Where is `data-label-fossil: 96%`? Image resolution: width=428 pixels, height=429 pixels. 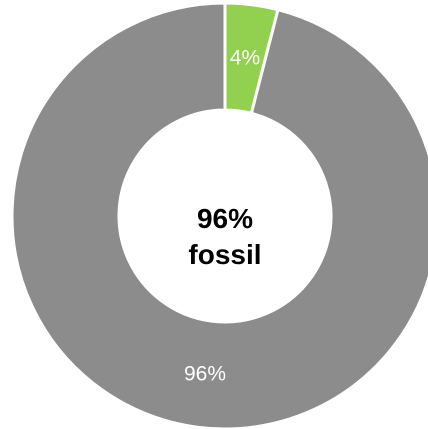 data-label-fossil: 96% is located at coordinates (205, 374).